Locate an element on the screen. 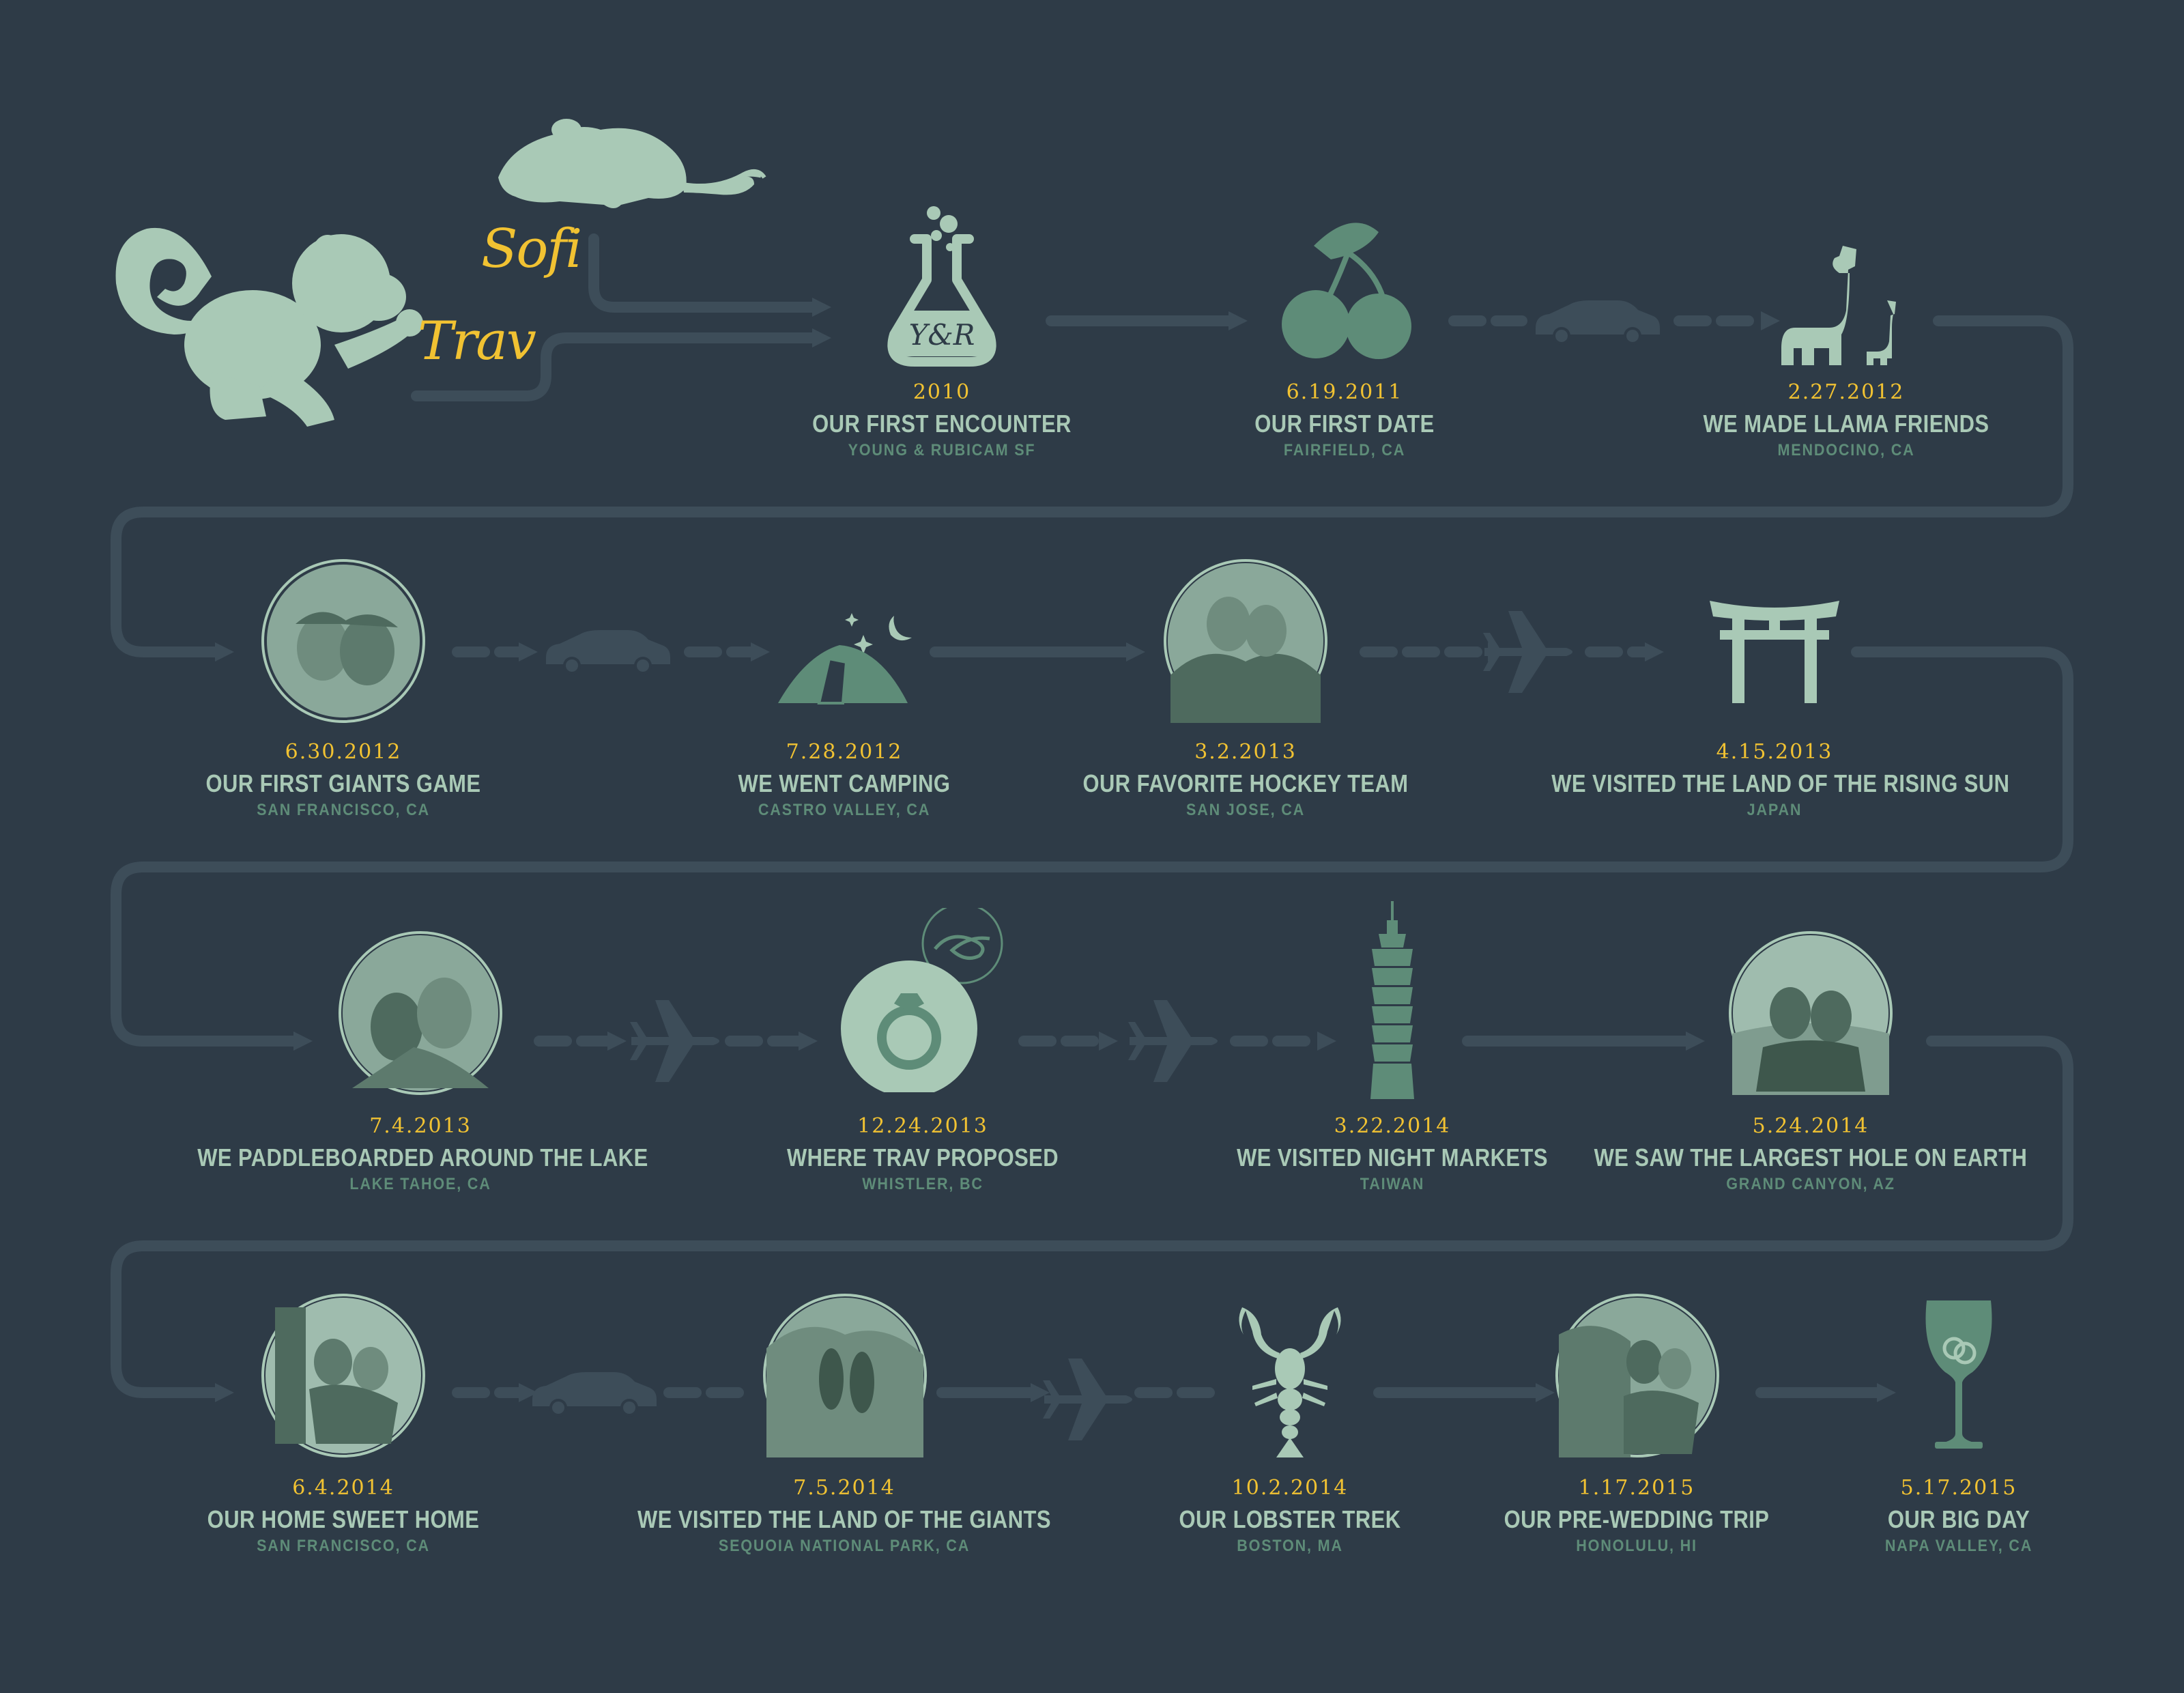 This screenshot has height=1693, width=2184. cherries-icon is located at coordinates (1346, 291).